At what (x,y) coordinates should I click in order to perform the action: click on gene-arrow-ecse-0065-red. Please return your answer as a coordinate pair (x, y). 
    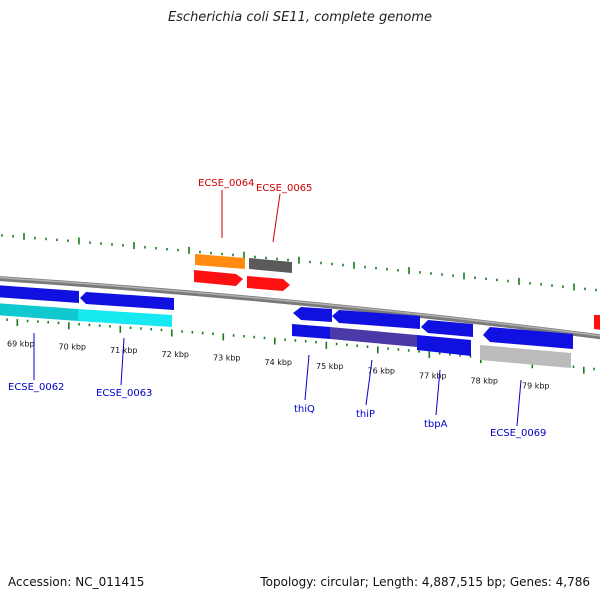
    Looking at the image, I should click on (268, 283).